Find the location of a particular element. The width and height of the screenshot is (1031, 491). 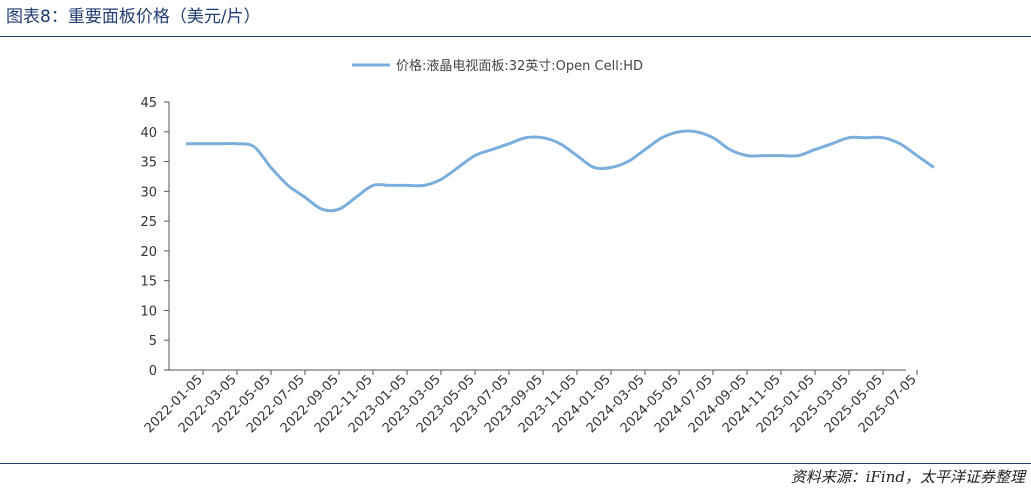

y-tick-label: 5 is located at coordinates (153, 341).